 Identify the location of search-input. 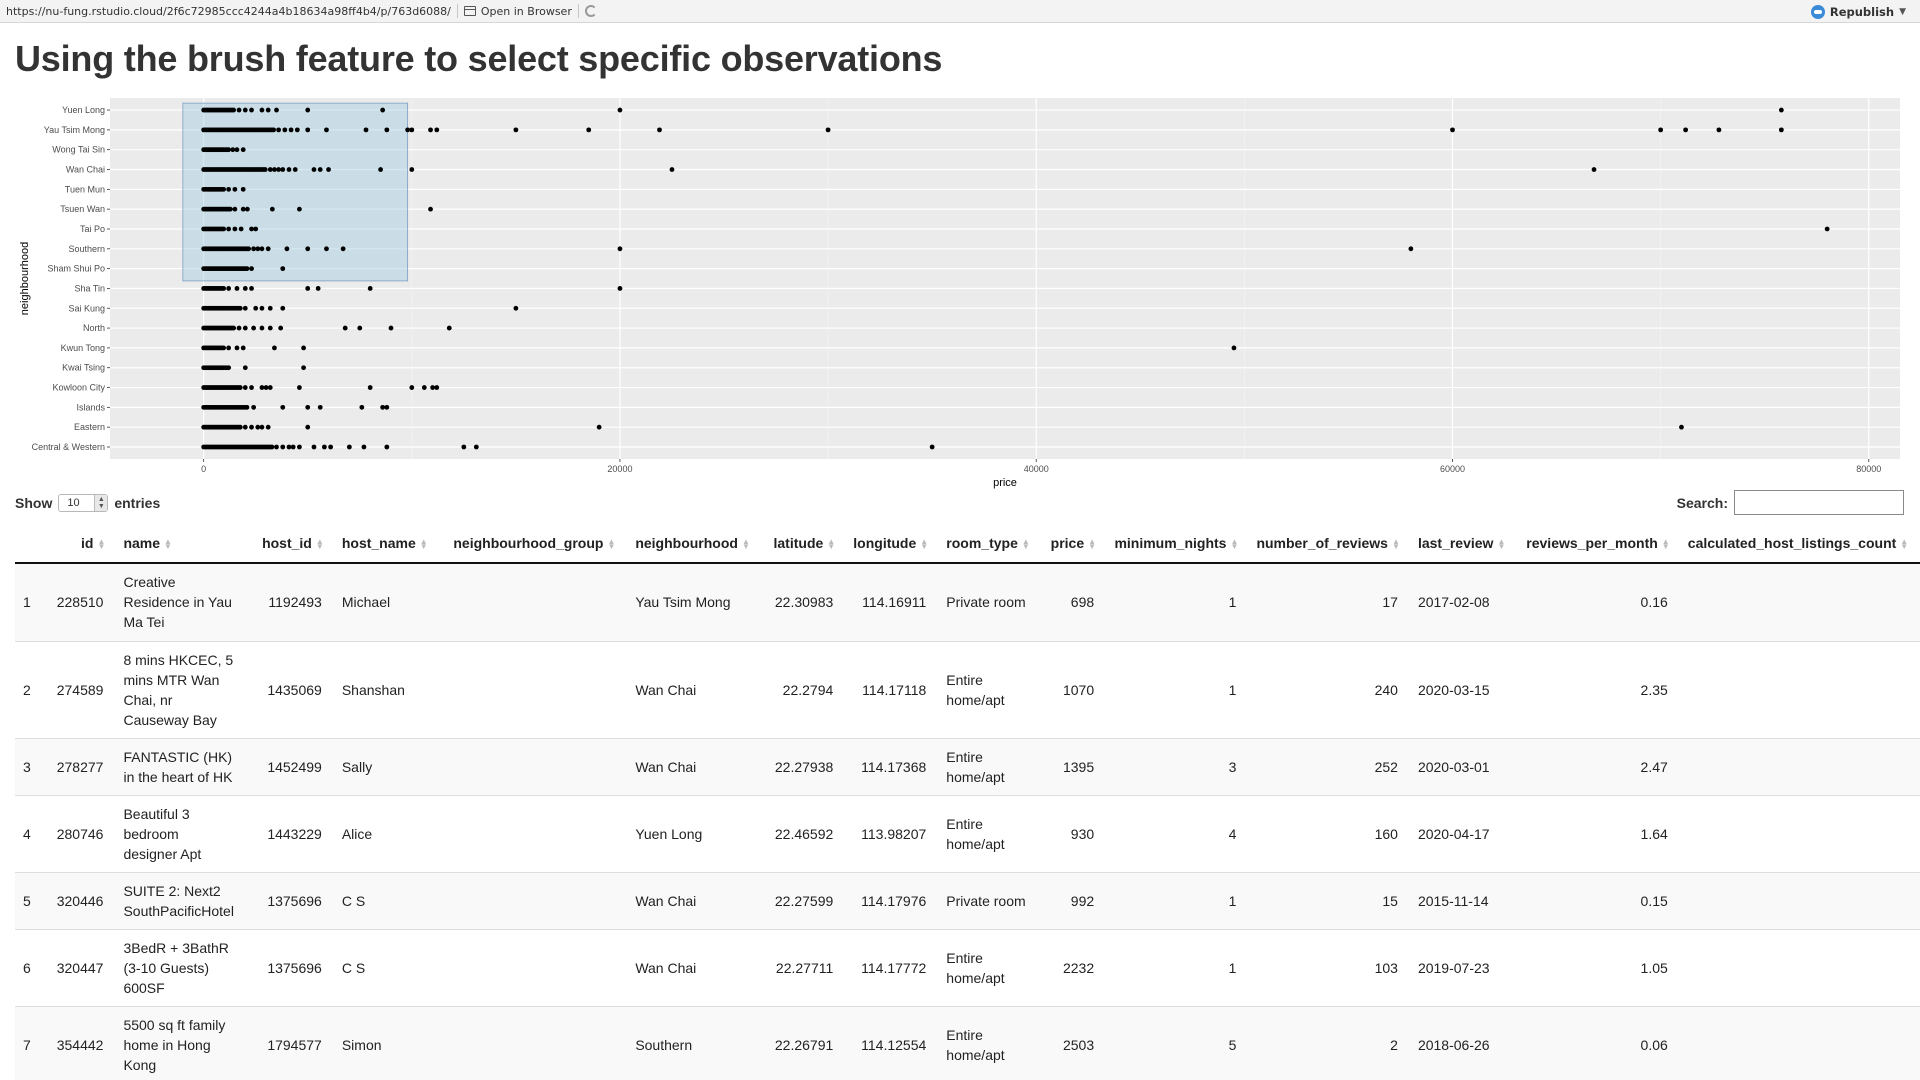
(1819, 502).